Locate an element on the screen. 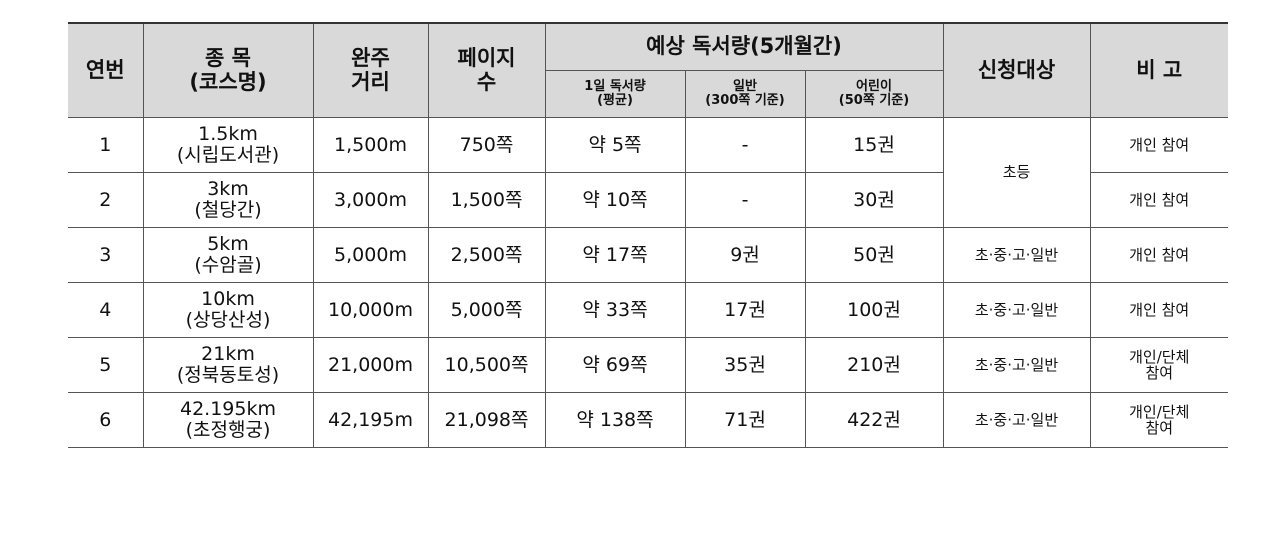 The width and height of the screenshot is (1266, 540). cell-general: 17권 is located at coordinates (745, 310).